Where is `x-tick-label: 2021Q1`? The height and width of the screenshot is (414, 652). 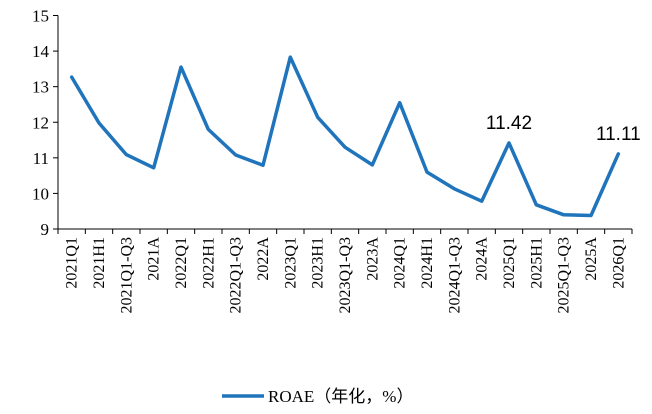 x-tick-label: 2021Q1 is located at coordinates (72, 263).